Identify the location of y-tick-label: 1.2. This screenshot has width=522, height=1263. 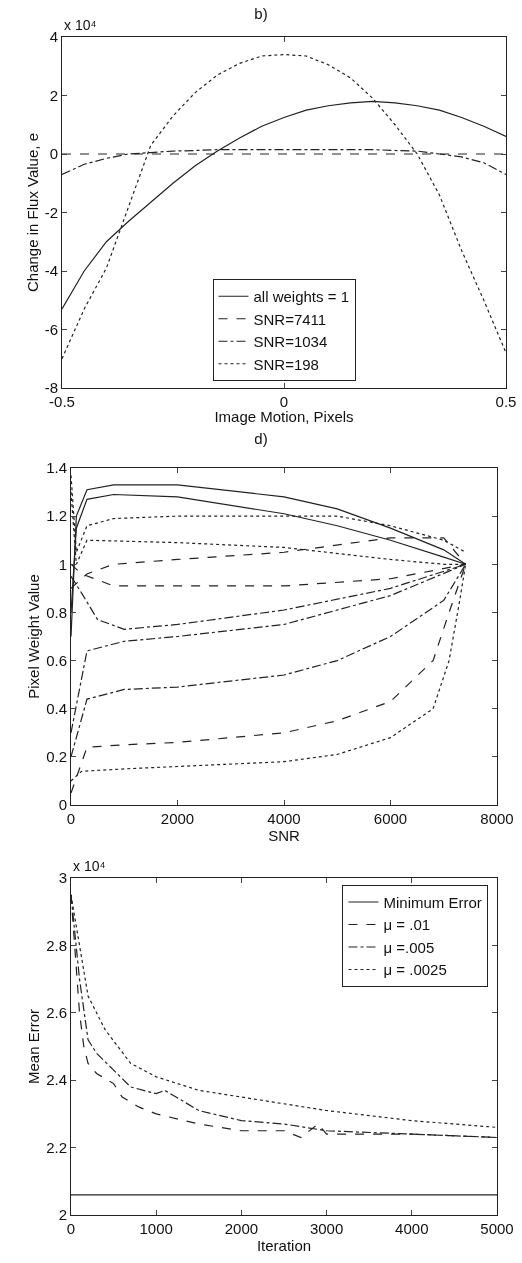
(56, 516).